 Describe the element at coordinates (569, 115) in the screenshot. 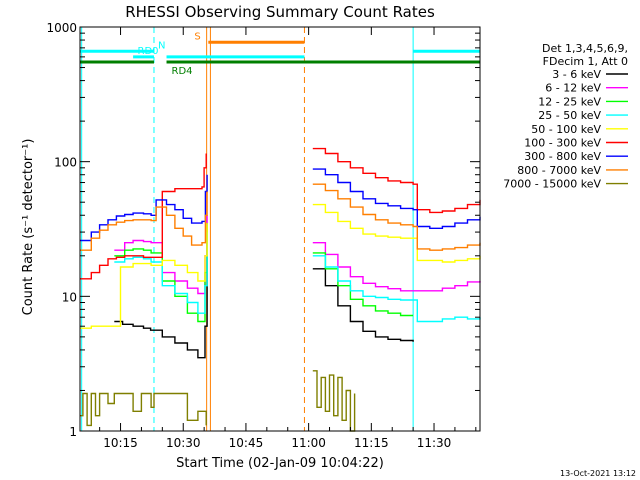

I see `legend-entry-label-3: 25 - 50 keV` at that location.